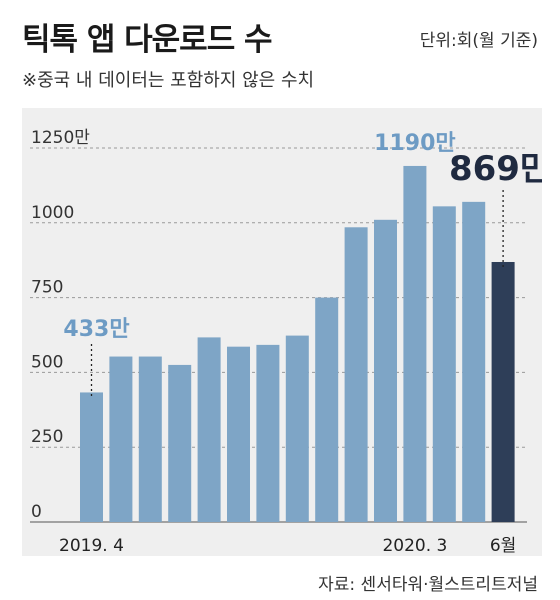 Image resolution: width=560 pixels, height=600 pixels. What do you see at coordinates (36, 512) in the screenshot?
I see `y-tick-label: 0` at bounding box center [36, 512].